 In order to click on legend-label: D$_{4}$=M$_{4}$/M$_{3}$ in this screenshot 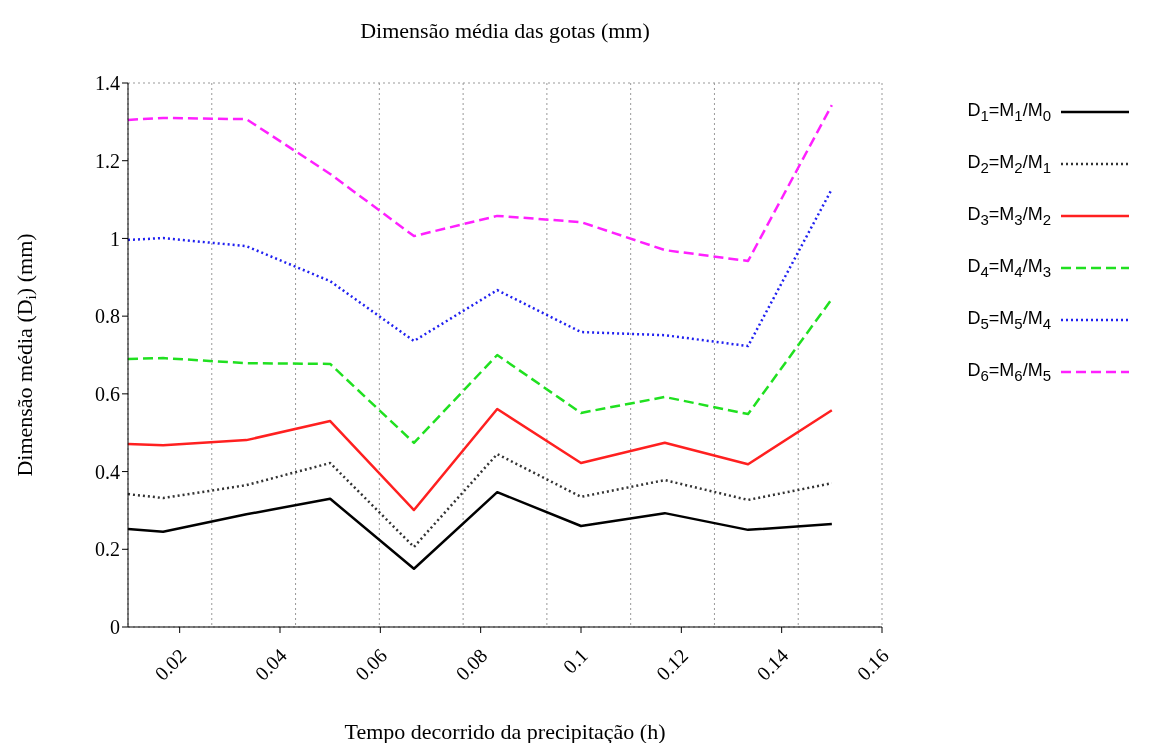, I will do `click(1008, 268)`.